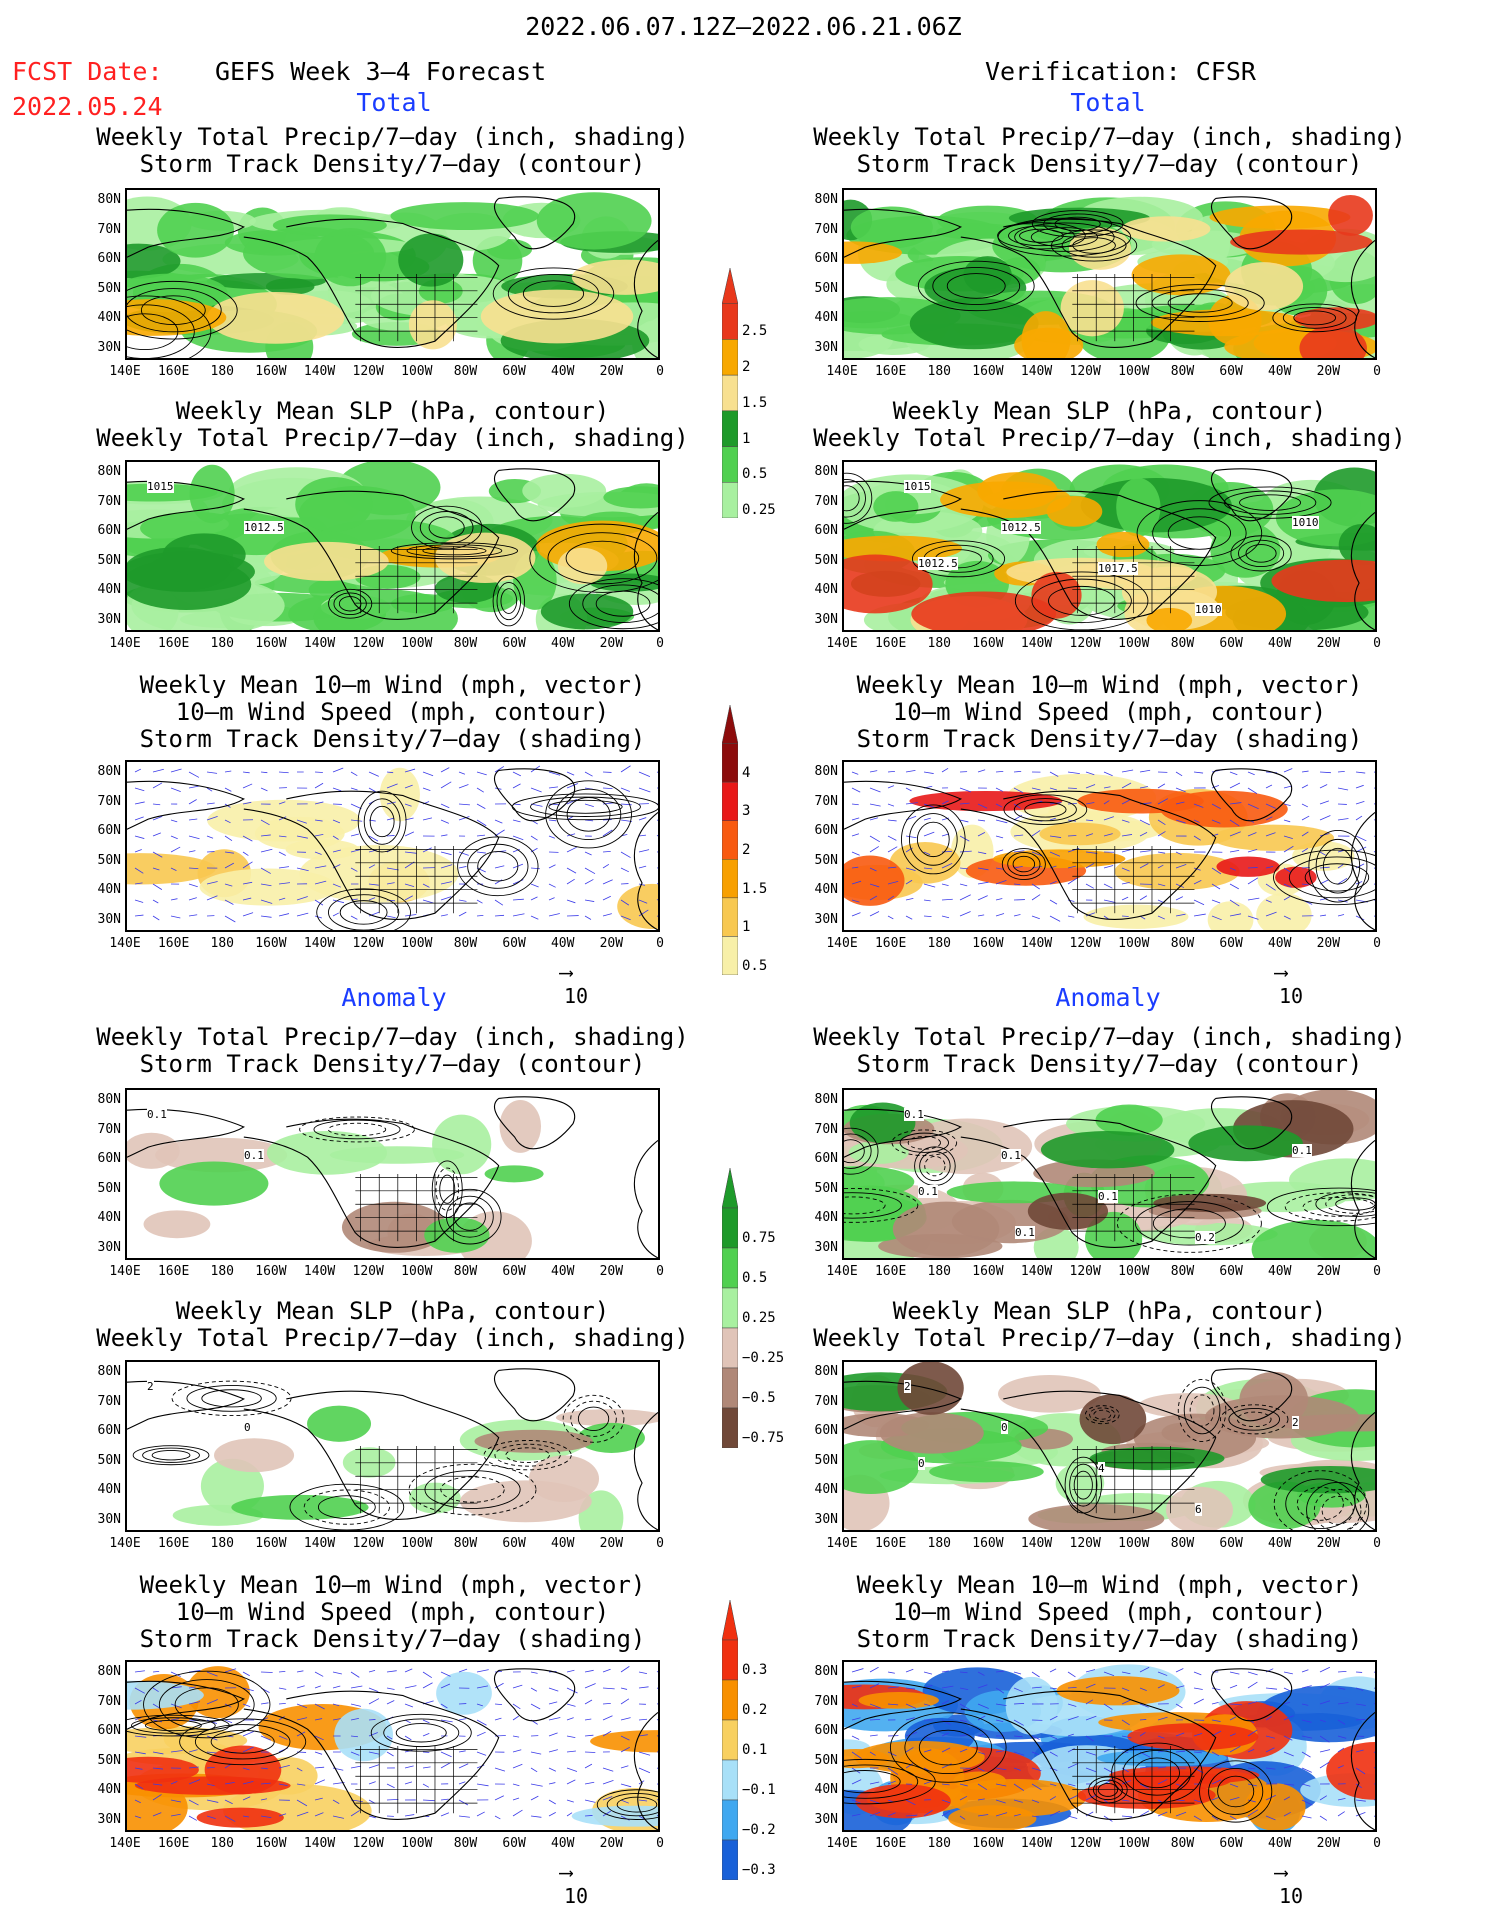 The width and height of the screenshot is (1487, 1925). Describe the element at coordinates (1036, 371) in the screenshot. I see `lon-label: 140W` at that location.